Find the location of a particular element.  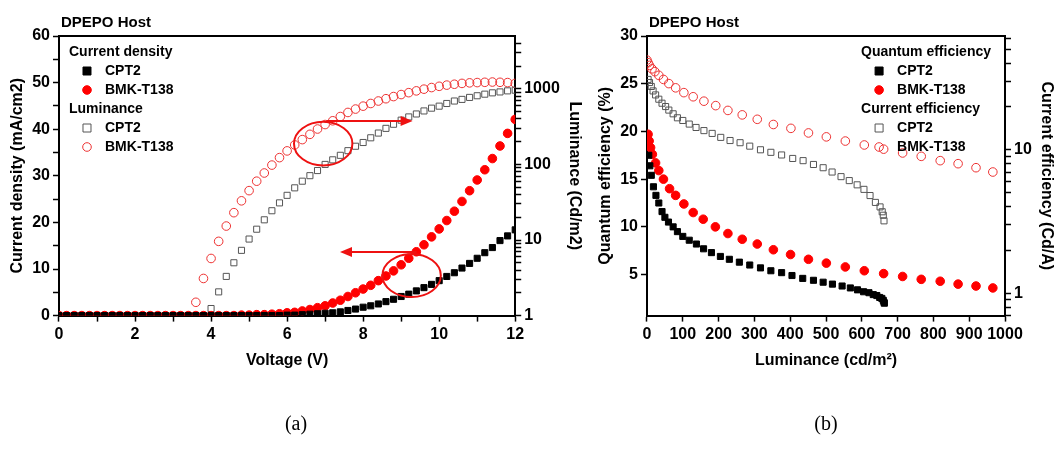

y-tick-label: 30 is located at coordinates (41, 175).